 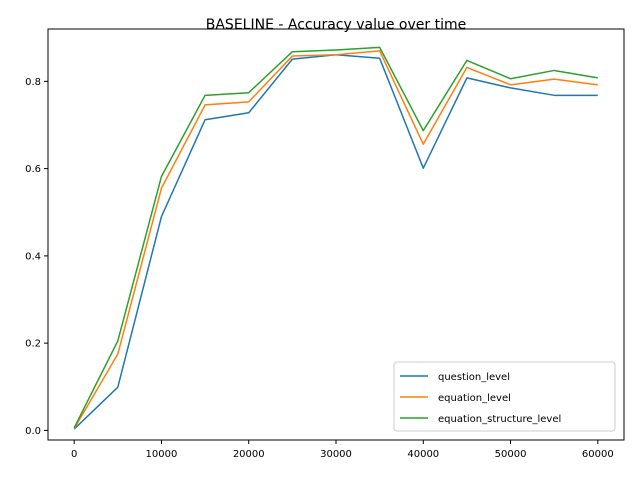 What do you see at coordinates (33, 256) in the screenshot?
I see `y-tick-label: 0.4` at bounding box center [33, 256].